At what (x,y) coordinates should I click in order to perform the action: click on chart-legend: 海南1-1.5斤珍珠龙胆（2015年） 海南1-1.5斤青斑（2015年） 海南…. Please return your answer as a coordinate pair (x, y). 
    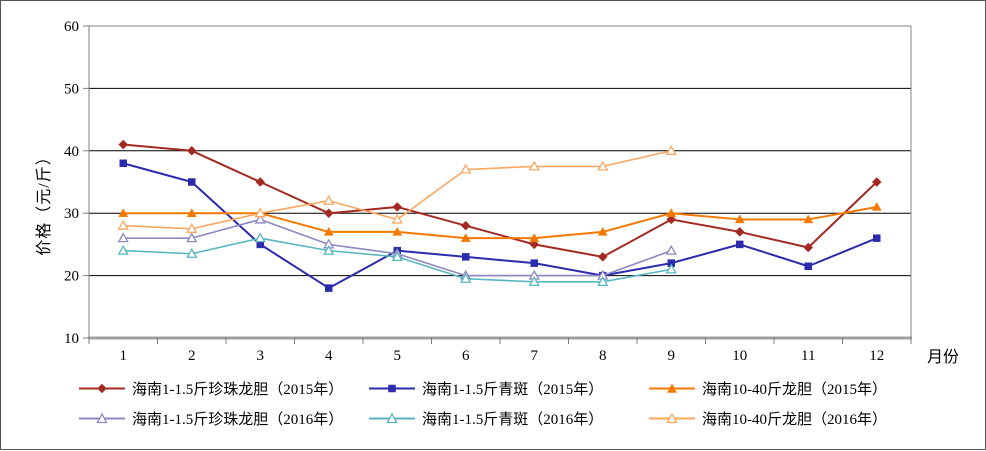
    Looking at the image, I should click on (483, 403).